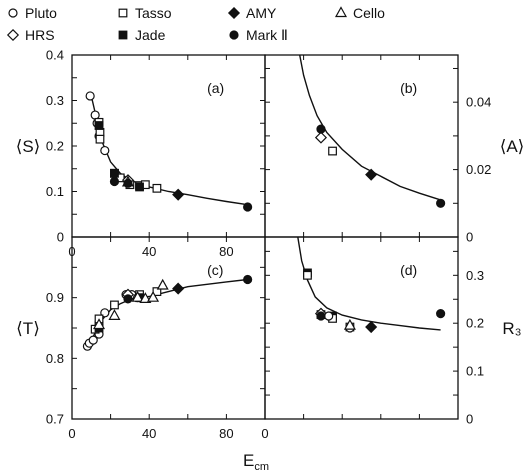 The height and width of the screenshot is (471, 528). I want to click on y-tick-label: 0.9, so click(55, 297).